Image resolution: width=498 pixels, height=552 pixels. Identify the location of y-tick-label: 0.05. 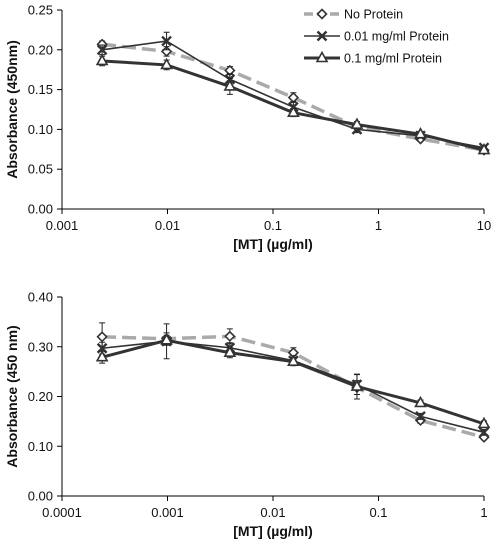
(40, 169).